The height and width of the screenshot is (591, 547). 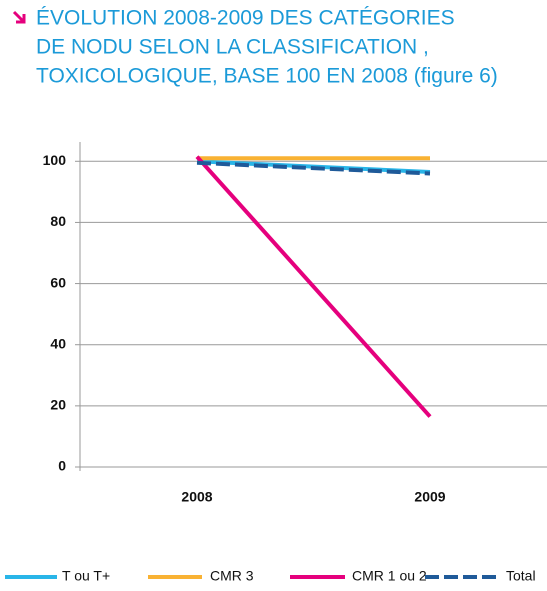 What do you see at coordinates (245, 18) in the screenshot?
I see `chart-title: ÉVOLUTION 2008-2009 DES CATÉGORIES` at bounding box center [245, 18].